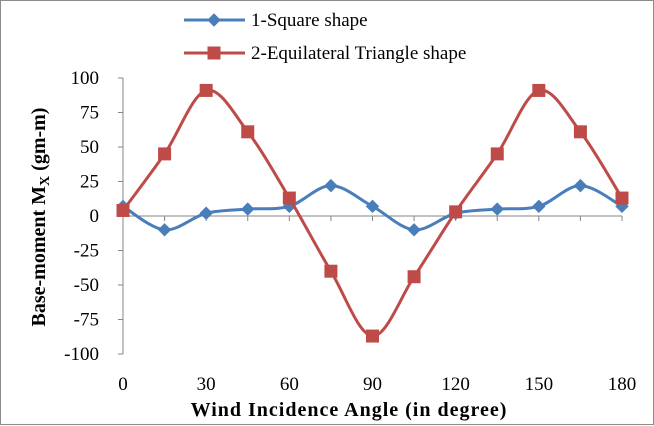 Image resolution: width=654 pixels, height=426 pixels. I want to click on x-tick-label: 30, so click(206, 384).